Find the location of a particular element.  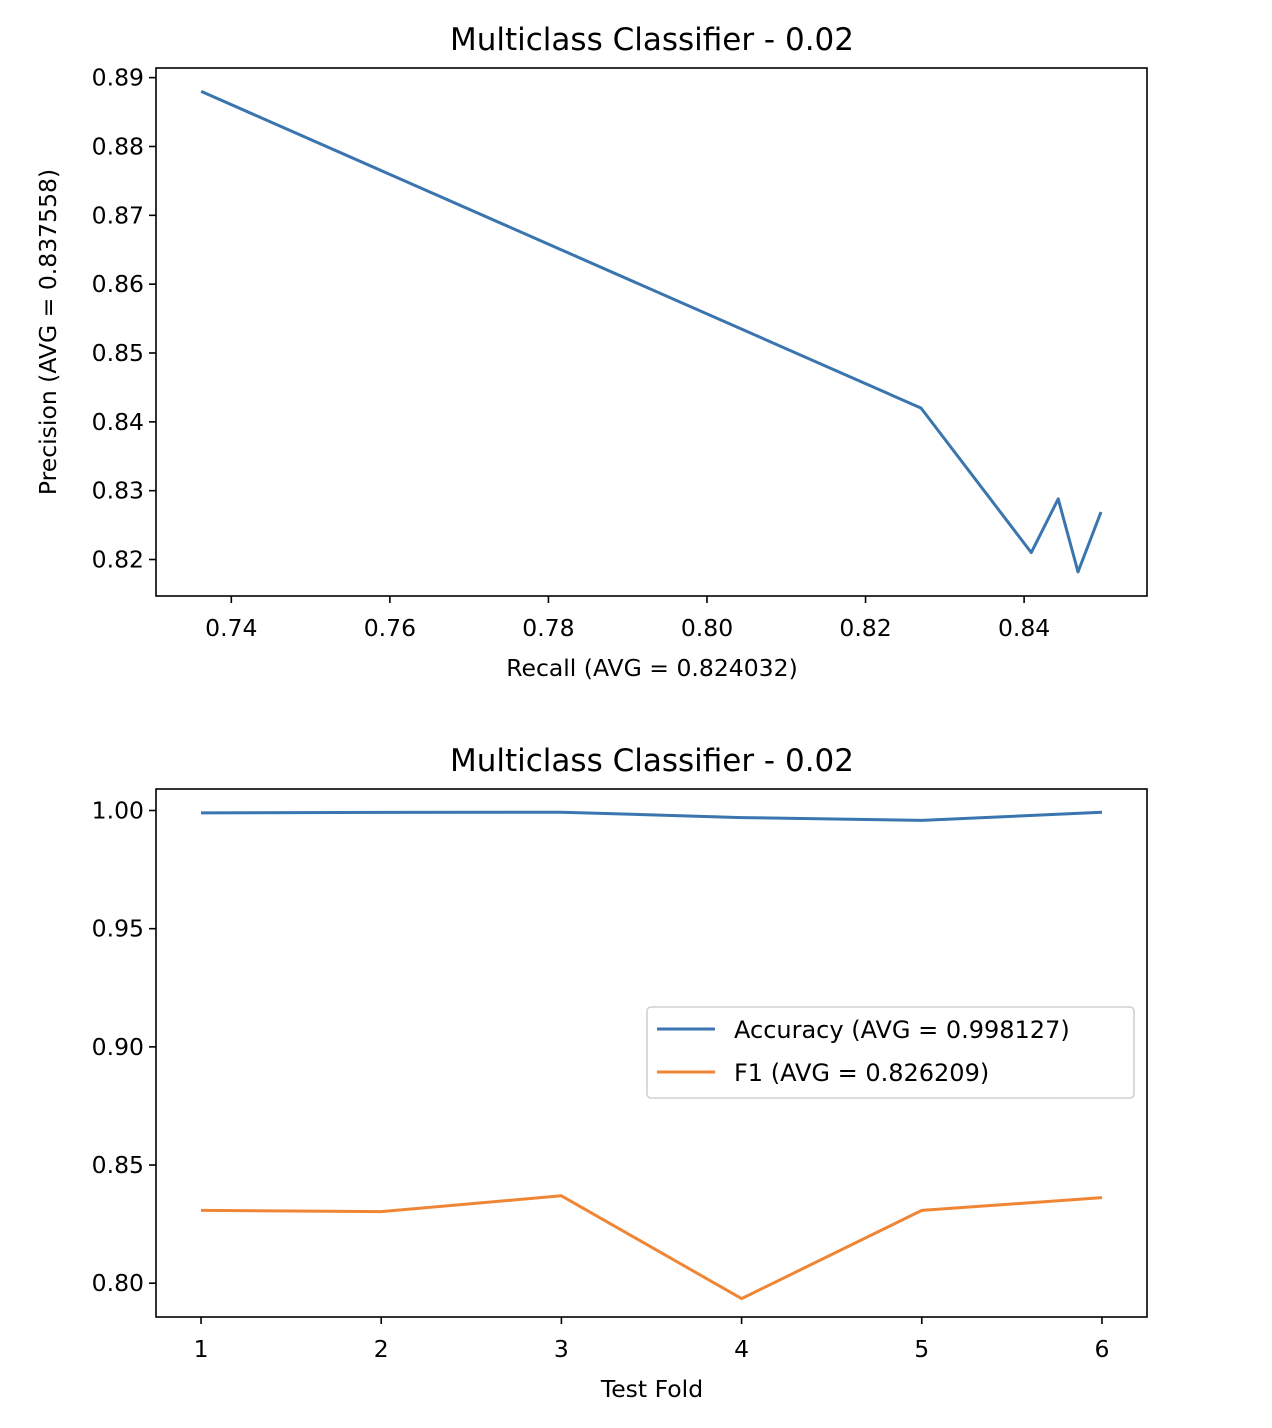

x-axis-ticks: 1 2 3 4 5 6 is located at coordinates (651, 1340).